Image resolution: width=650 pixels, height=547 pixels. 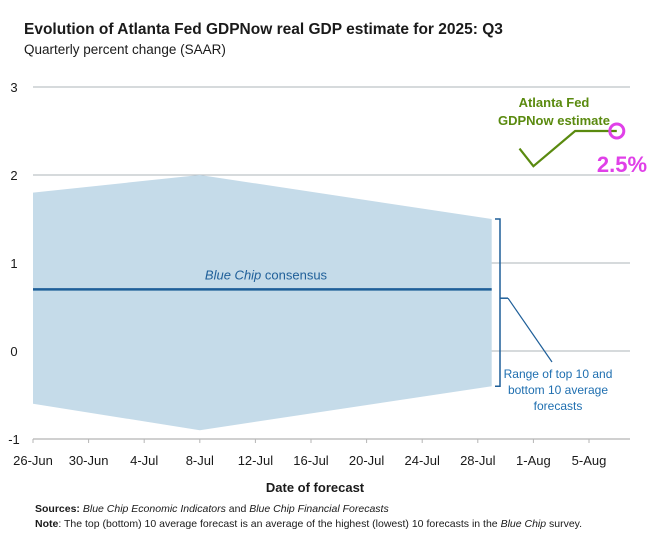 I want to click on x-tick-label: 5-Aug, so click(x=589, y=460).